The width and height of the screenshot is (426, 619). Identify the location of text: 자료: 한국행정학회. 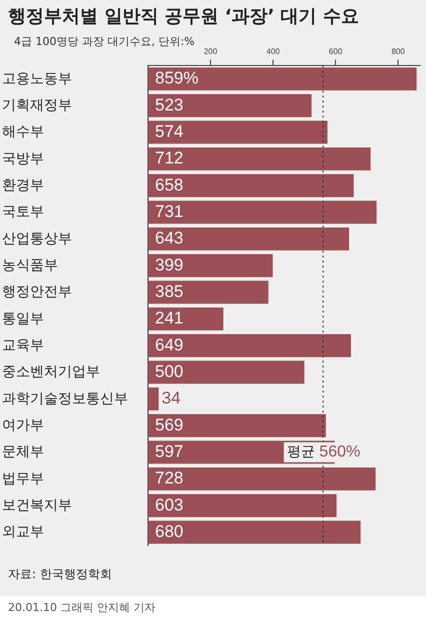
(60, 574).